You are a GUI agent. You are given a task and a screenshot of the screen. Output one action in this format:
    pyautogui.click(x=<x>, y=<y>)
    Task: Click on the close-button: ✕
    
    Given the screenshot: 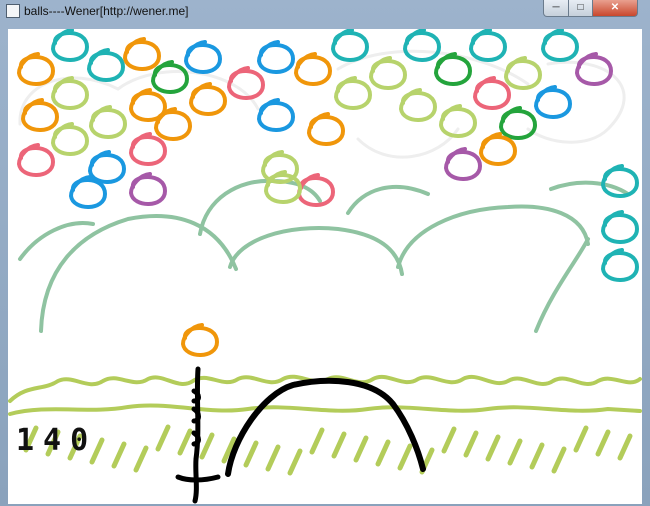 What is the action you would take?
    pyautogui.click(x=615, y=8)
    